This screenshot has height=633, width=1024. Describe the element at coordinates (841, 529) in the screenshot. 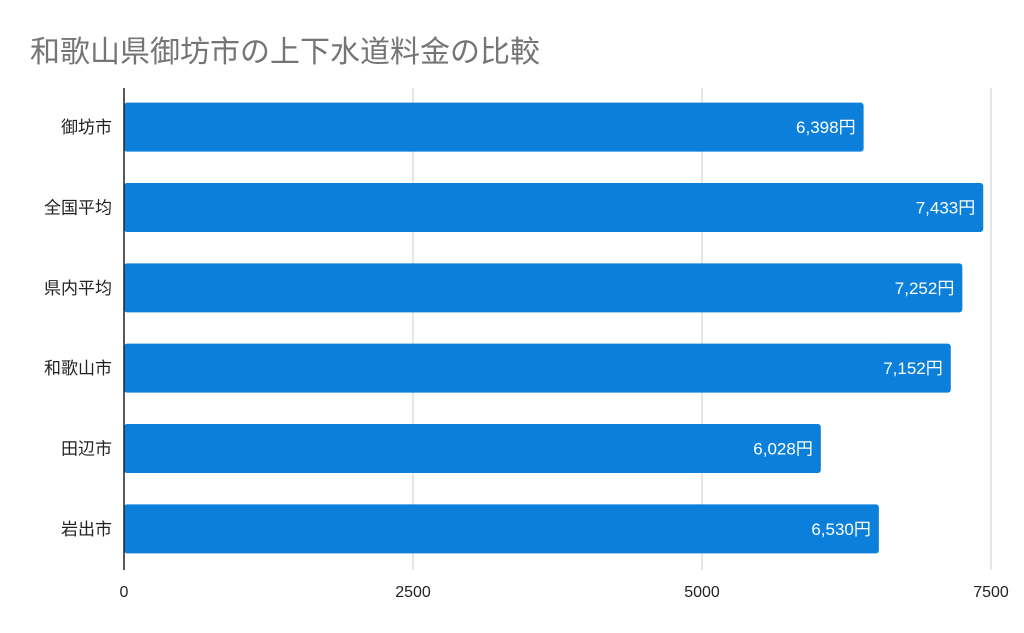

I see `data-label: 6,530円` at that location.